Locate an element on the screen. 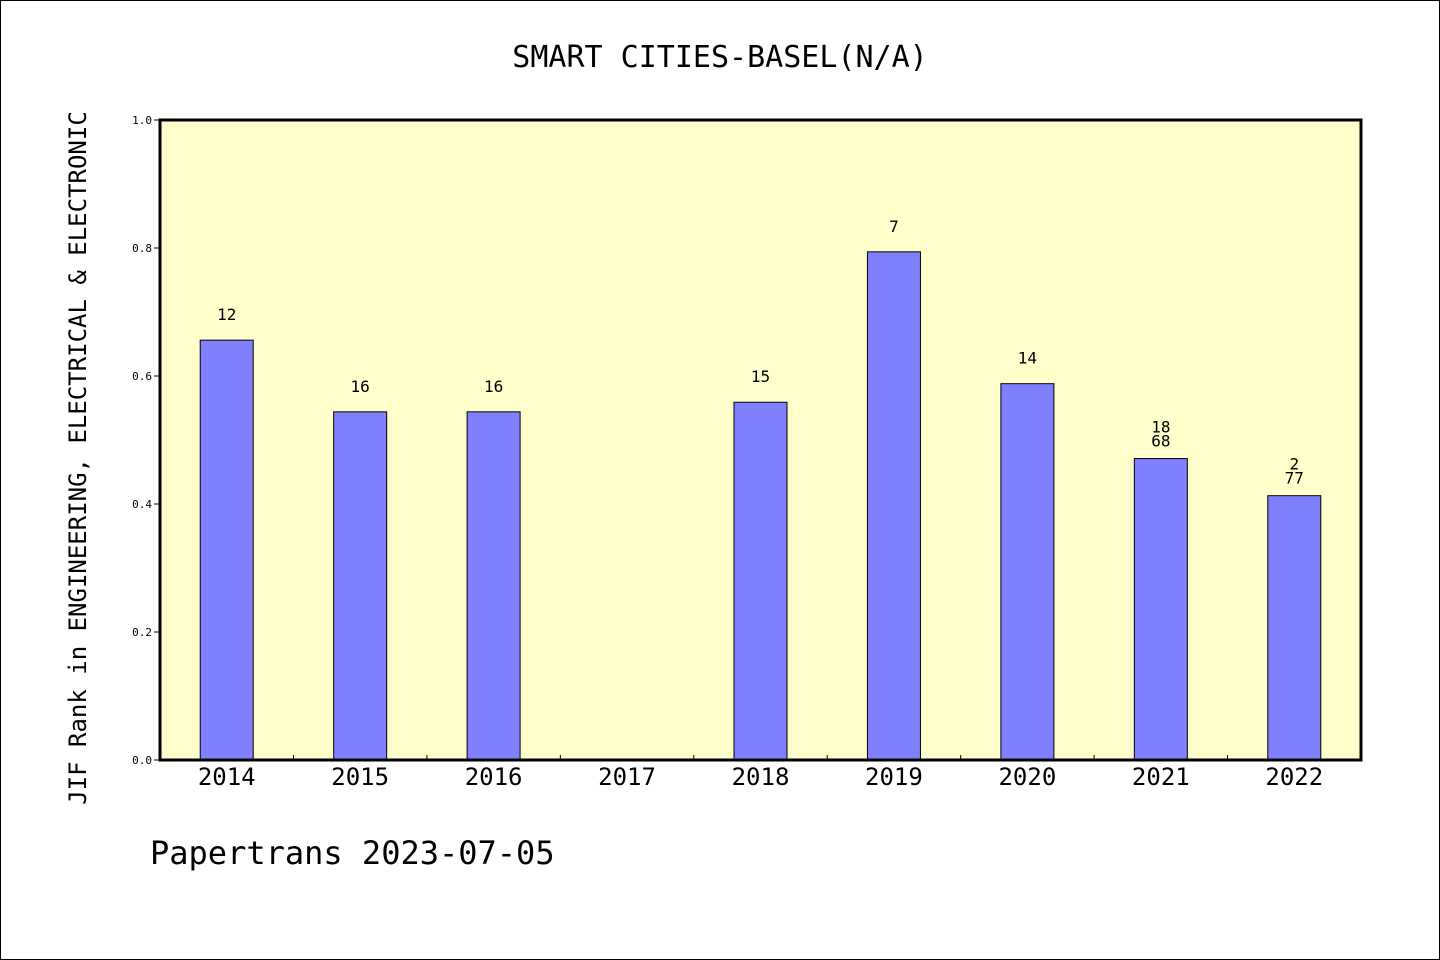 The image size is (1440, 960). x-tick-label: 2016 is located at coordinates (494, 777).